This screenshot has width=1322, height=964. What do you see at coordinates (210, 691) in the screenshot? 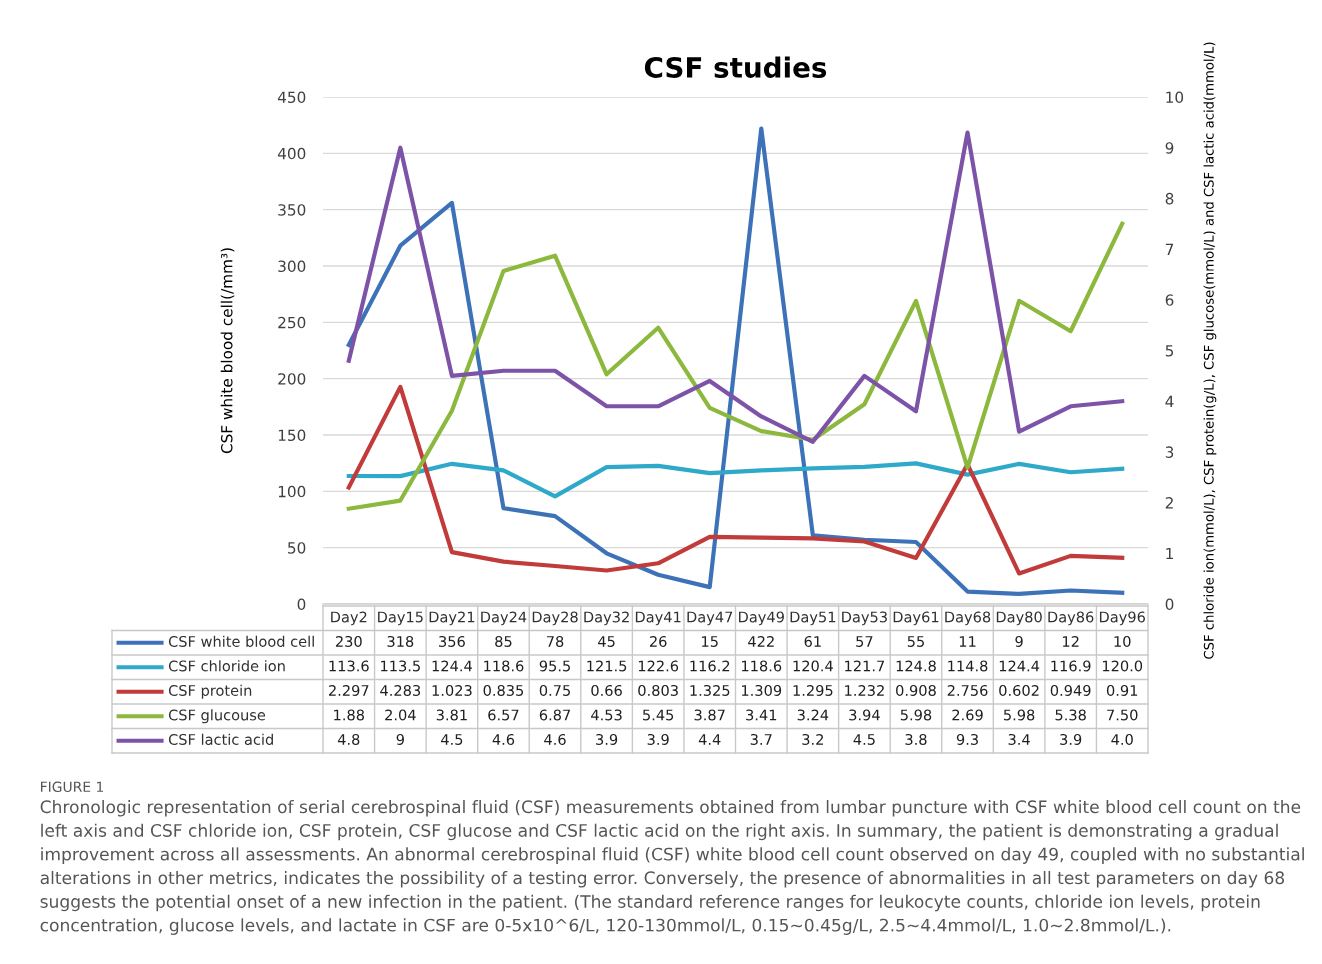
I see `legend-label: CSF protein` at bounding box center [210, 691].